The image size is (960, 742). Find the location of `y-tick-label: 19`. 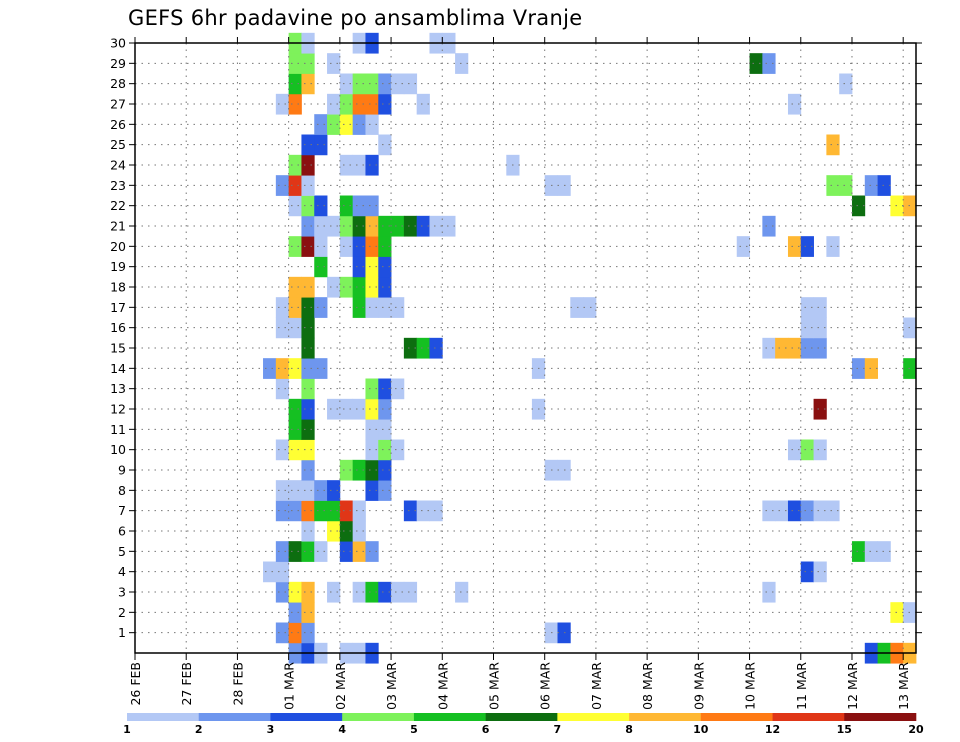

y-tick-label: 19 is located at coordinates (118, 266).